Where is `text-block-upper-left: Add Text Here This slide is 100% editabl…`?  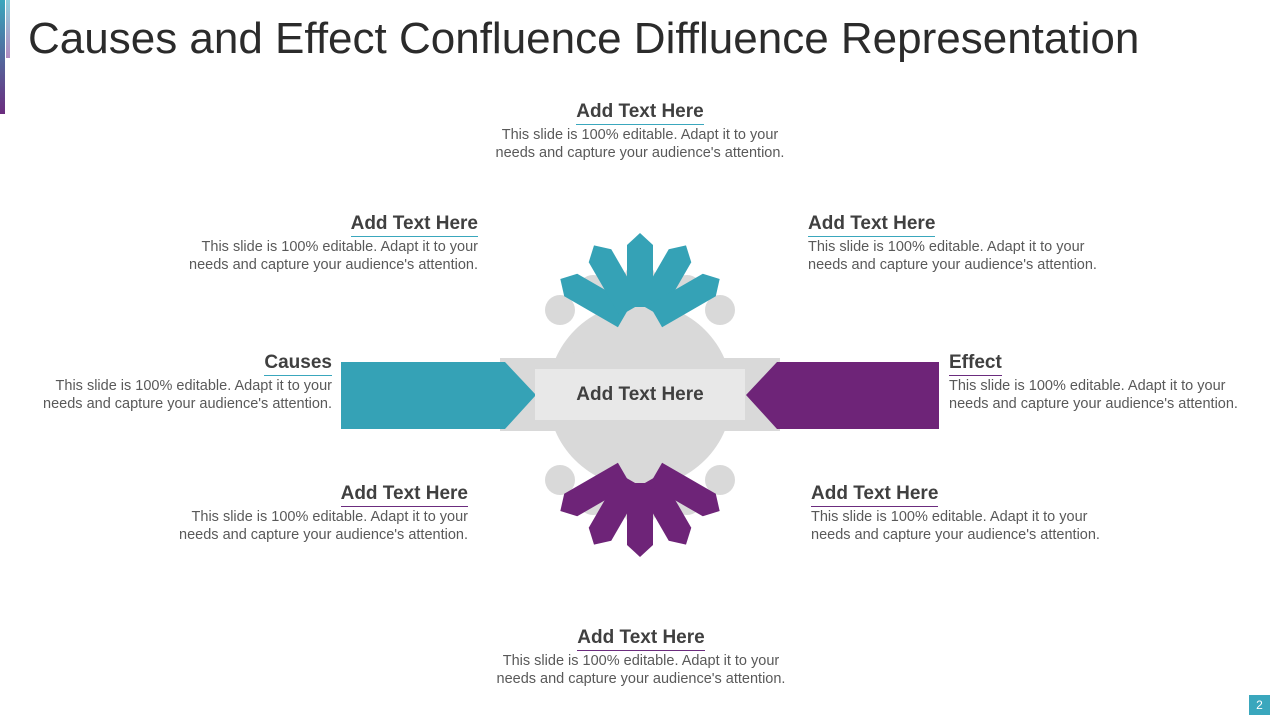
text-block-upper-left: Add Text Here This slide is 100% editabl… is located at coordinates (318, 243).